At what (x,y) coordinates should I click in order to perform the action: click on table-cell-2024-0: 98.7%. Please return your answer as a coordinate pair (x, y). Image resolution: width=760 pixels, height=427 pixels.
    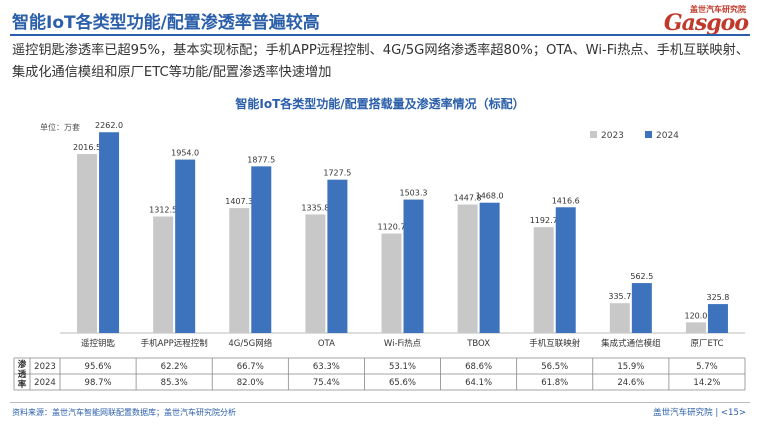
    Looking at the image, I should click on (98, 383).